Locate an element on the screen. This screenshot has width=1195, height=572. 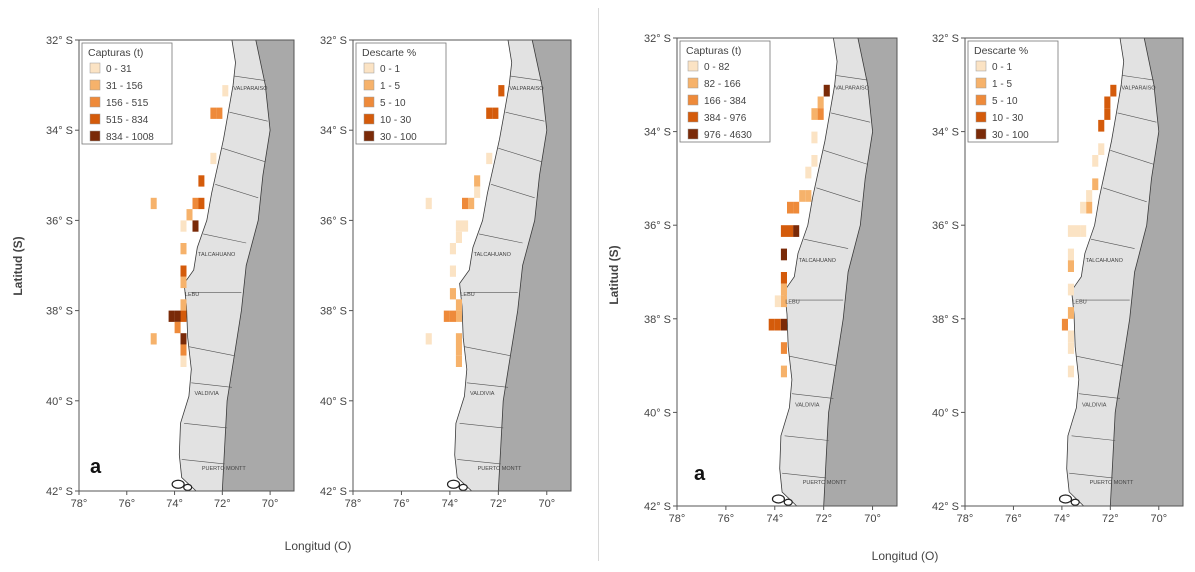
panel-divider is located at coordinates (598, 284).